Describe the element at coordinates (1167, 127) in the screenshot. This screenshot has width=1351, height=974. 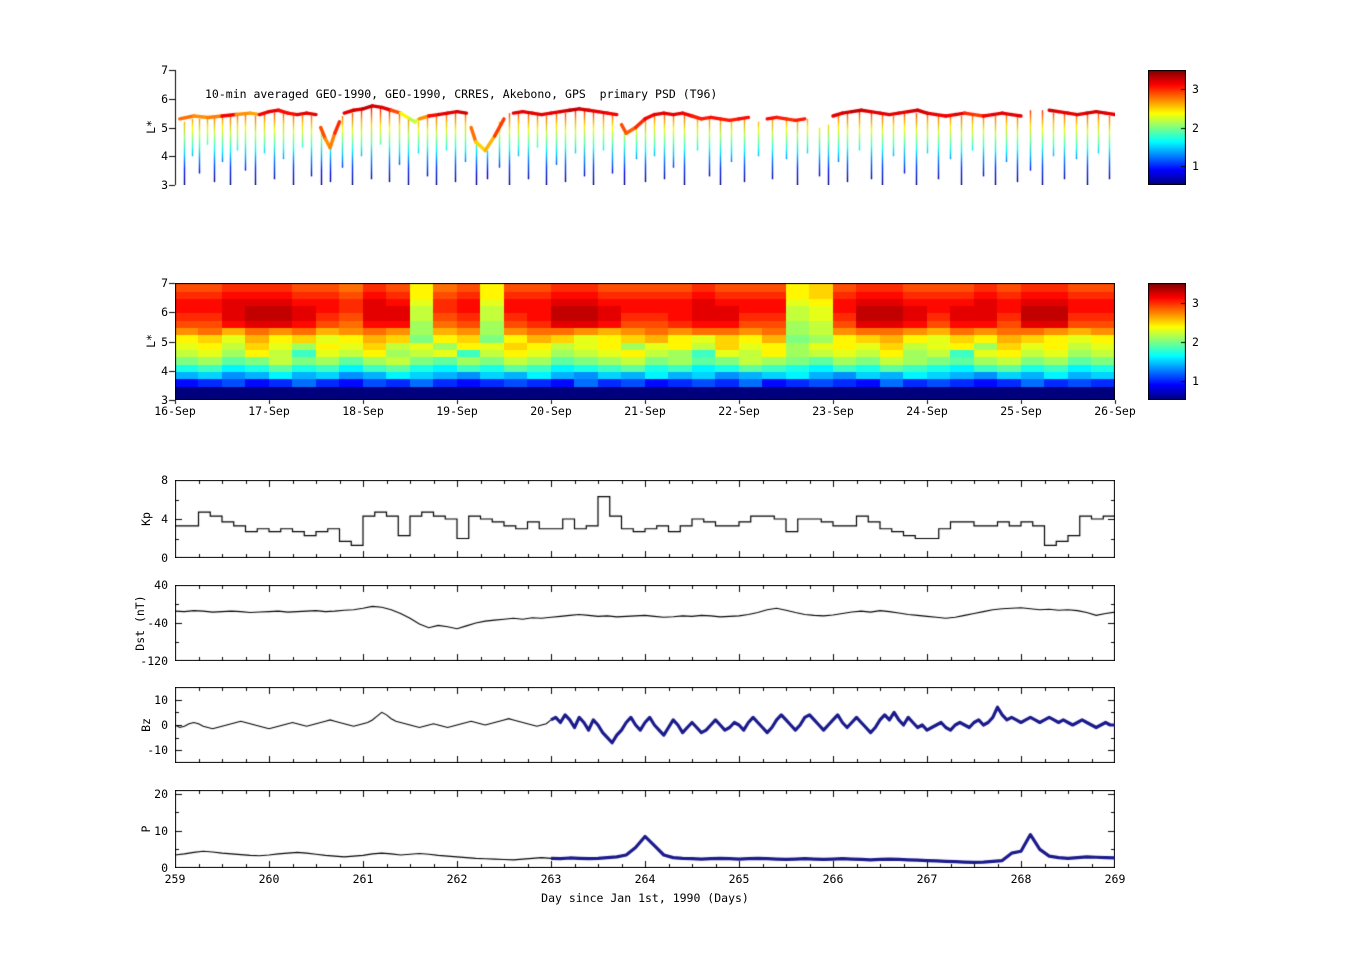
I see `psd-colorbar` at that location.